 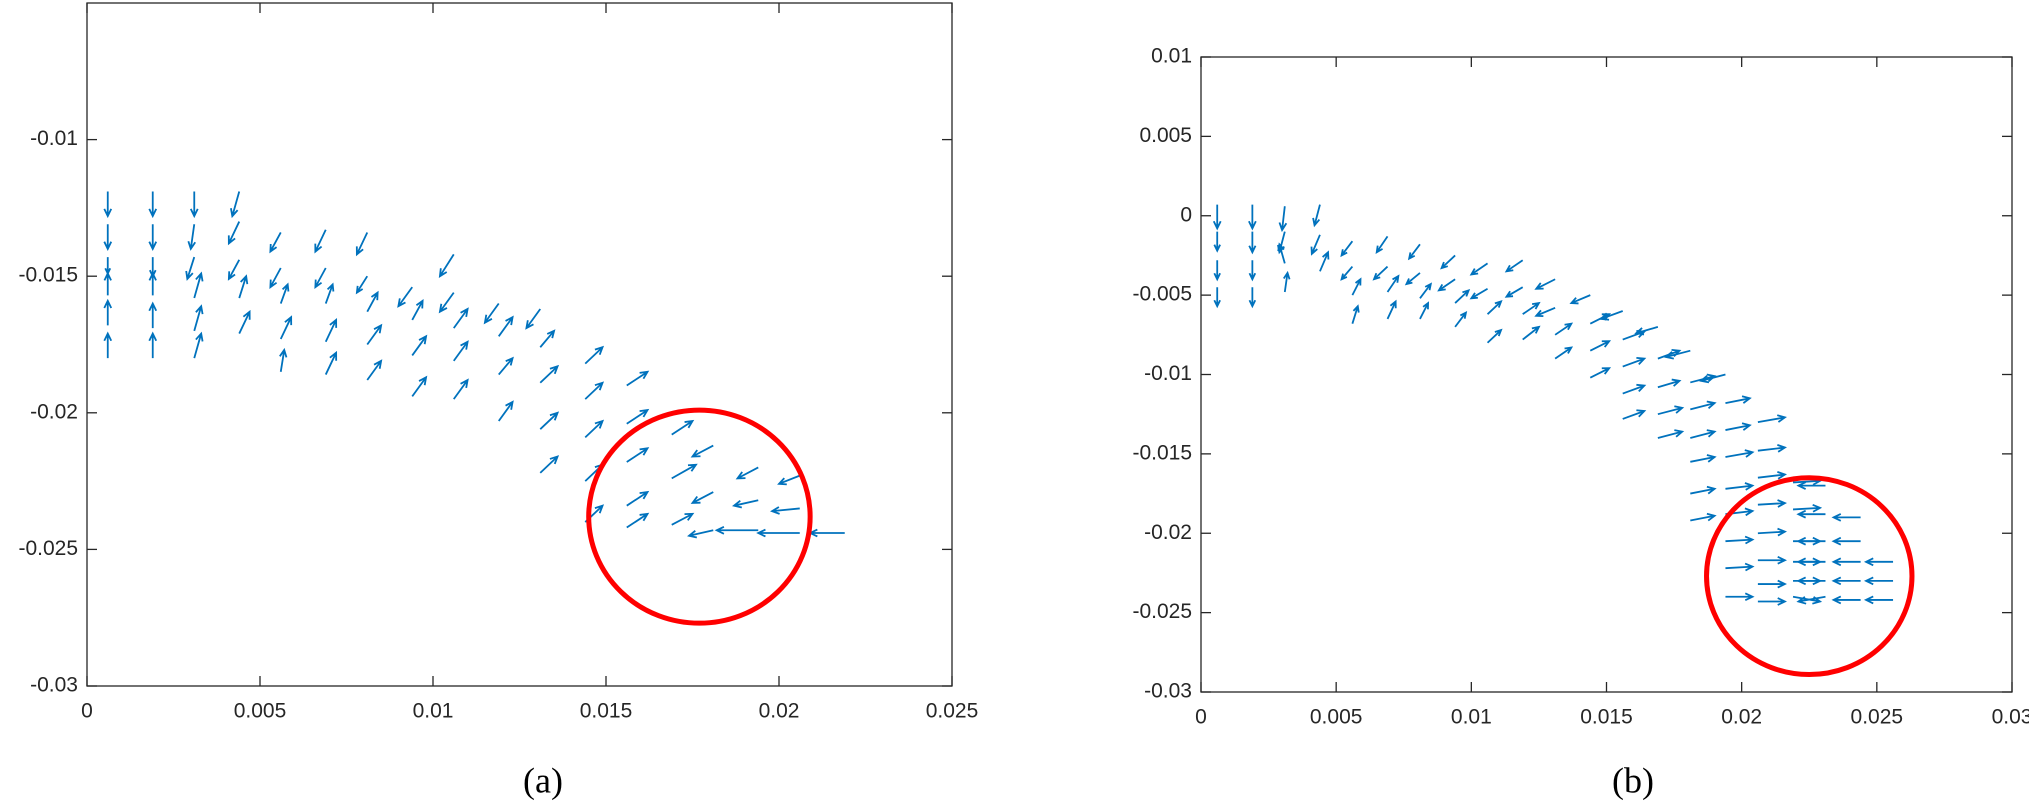 What do you see at coordinates (48, 548) in the screenshot?
I see `y-tick-label: -0.025` at bounding box center [48, 548].